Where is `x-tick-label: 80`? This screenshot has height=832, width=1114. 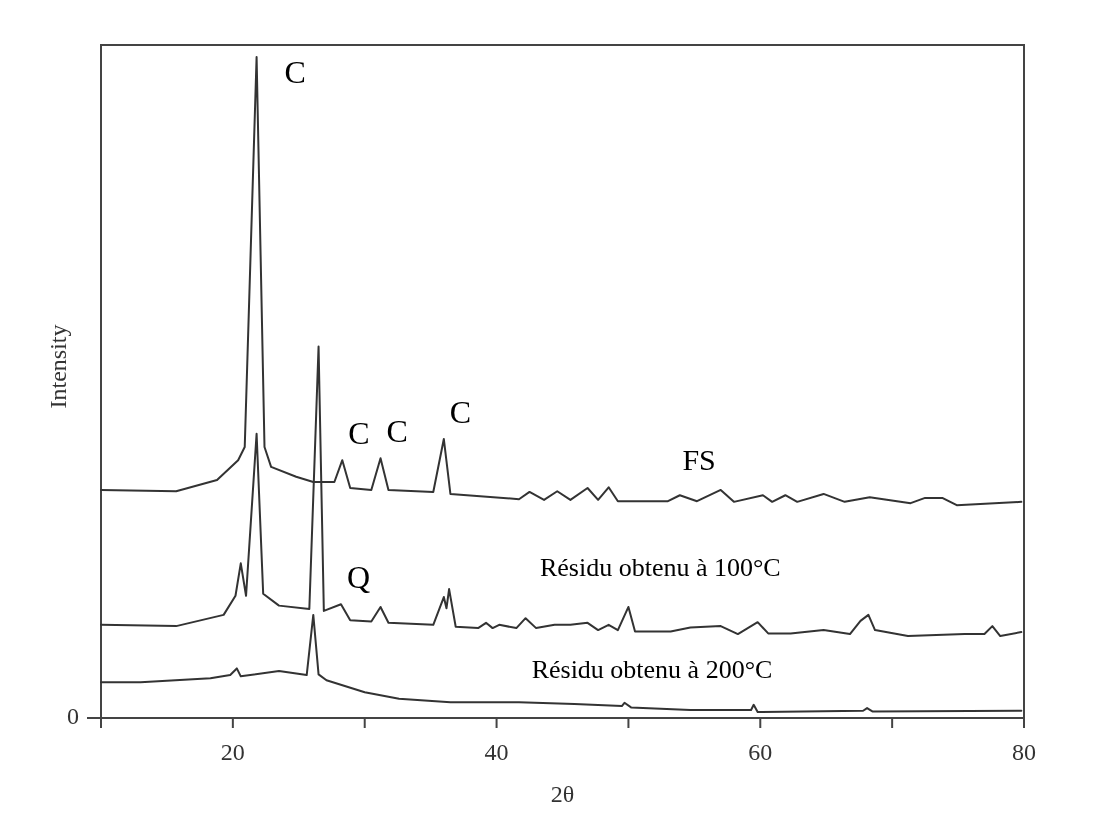
x-tick-label: 80 is located at coordinates (1024, 752).